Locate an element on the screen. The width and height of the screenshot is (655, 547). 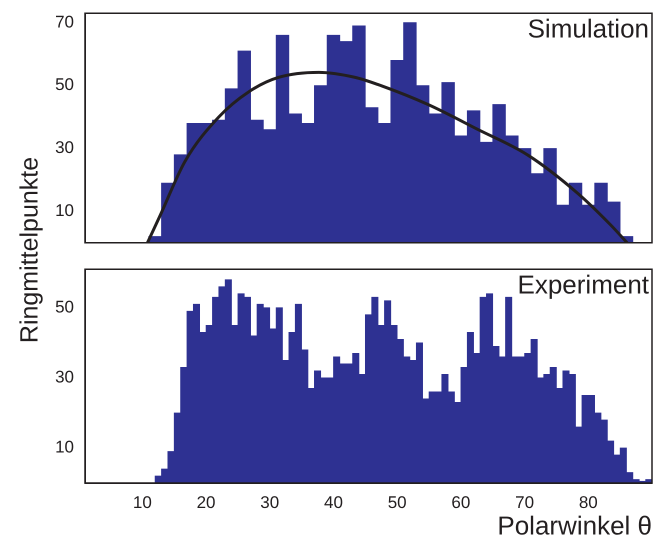
x-tick-label: 40 is located at coordinates (333, 502).